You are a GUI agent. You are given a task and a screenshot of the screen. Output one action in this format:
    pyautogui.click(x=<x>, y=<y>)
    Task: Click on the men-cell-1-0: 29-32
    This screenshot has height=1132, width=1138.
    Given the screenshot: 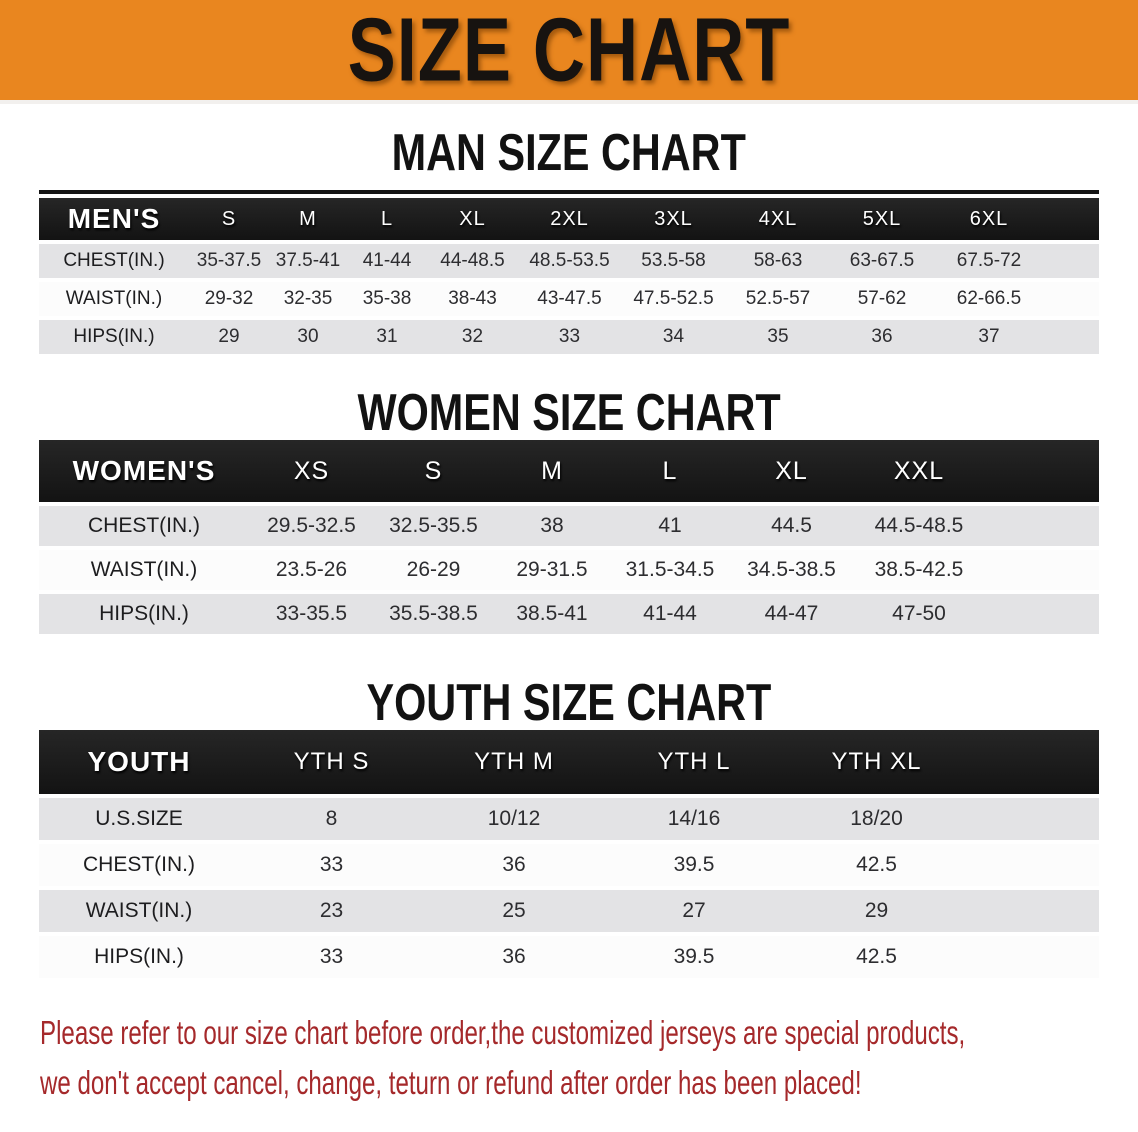 What is the action you would take?
    pyautogui.click(x=229, y=299)
    